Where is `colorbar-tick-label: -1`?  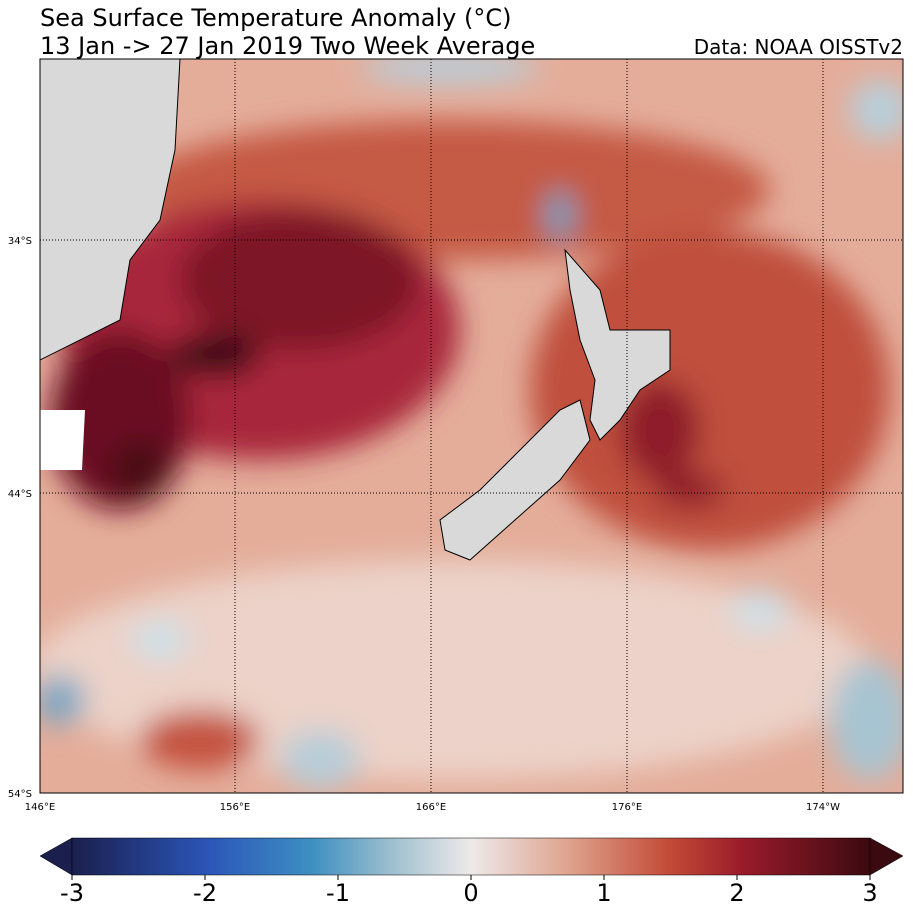 colorbar-tick-label: -1 is located at coordinates (338, 893).